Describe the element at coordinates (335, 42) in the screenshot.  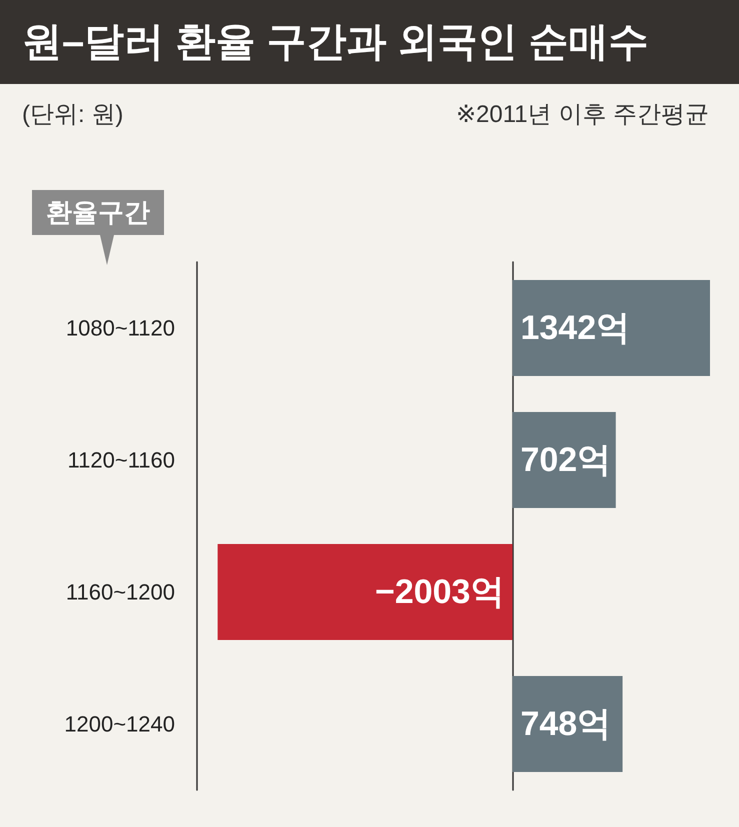
I see `chart-title: 원–달러 환율 구간과 외국인 순매수` at that location.